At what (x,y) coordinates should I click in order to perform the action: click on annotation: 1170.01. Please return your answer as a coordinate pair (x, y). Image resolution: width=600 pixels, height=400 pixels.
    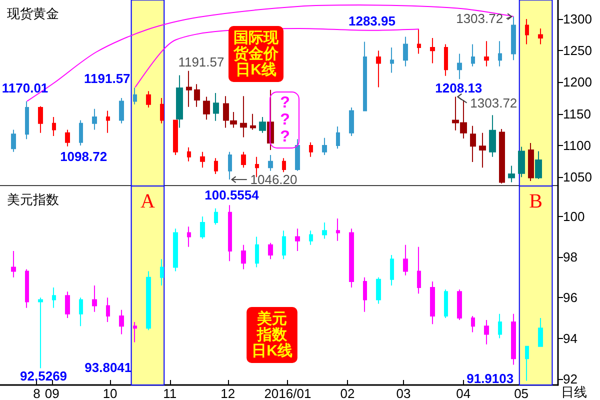
    Looking at the image, I should click on (25, 88).